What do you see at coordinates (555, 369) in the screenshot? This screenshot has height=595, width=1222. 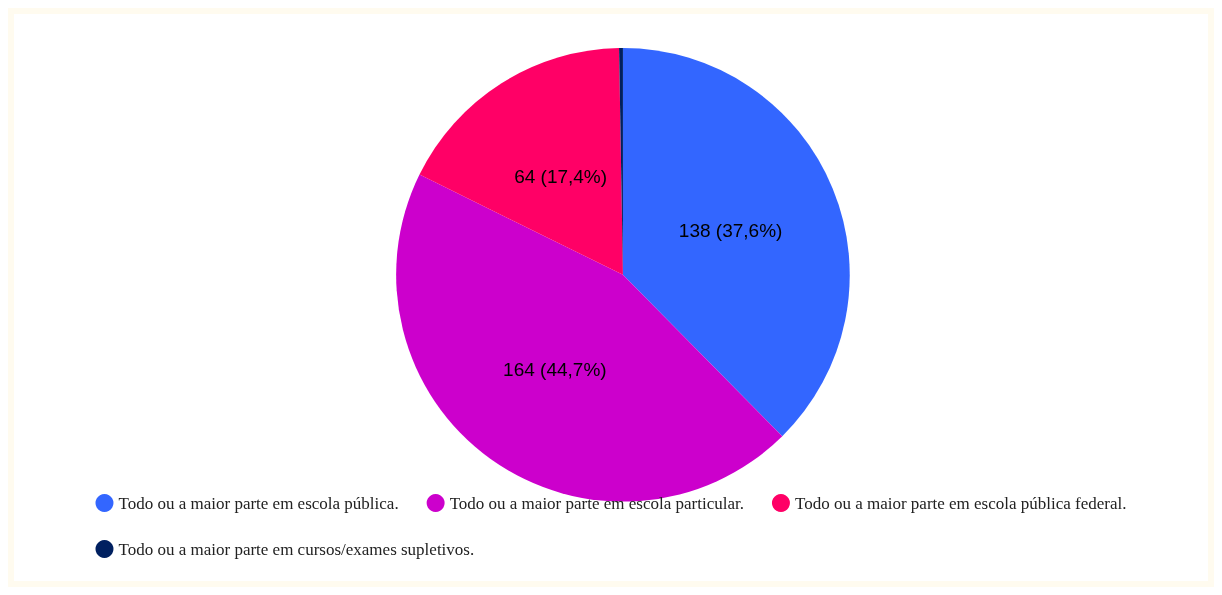 I see `data-label: 164 (44,7%)` at bounding box center [555, 369].